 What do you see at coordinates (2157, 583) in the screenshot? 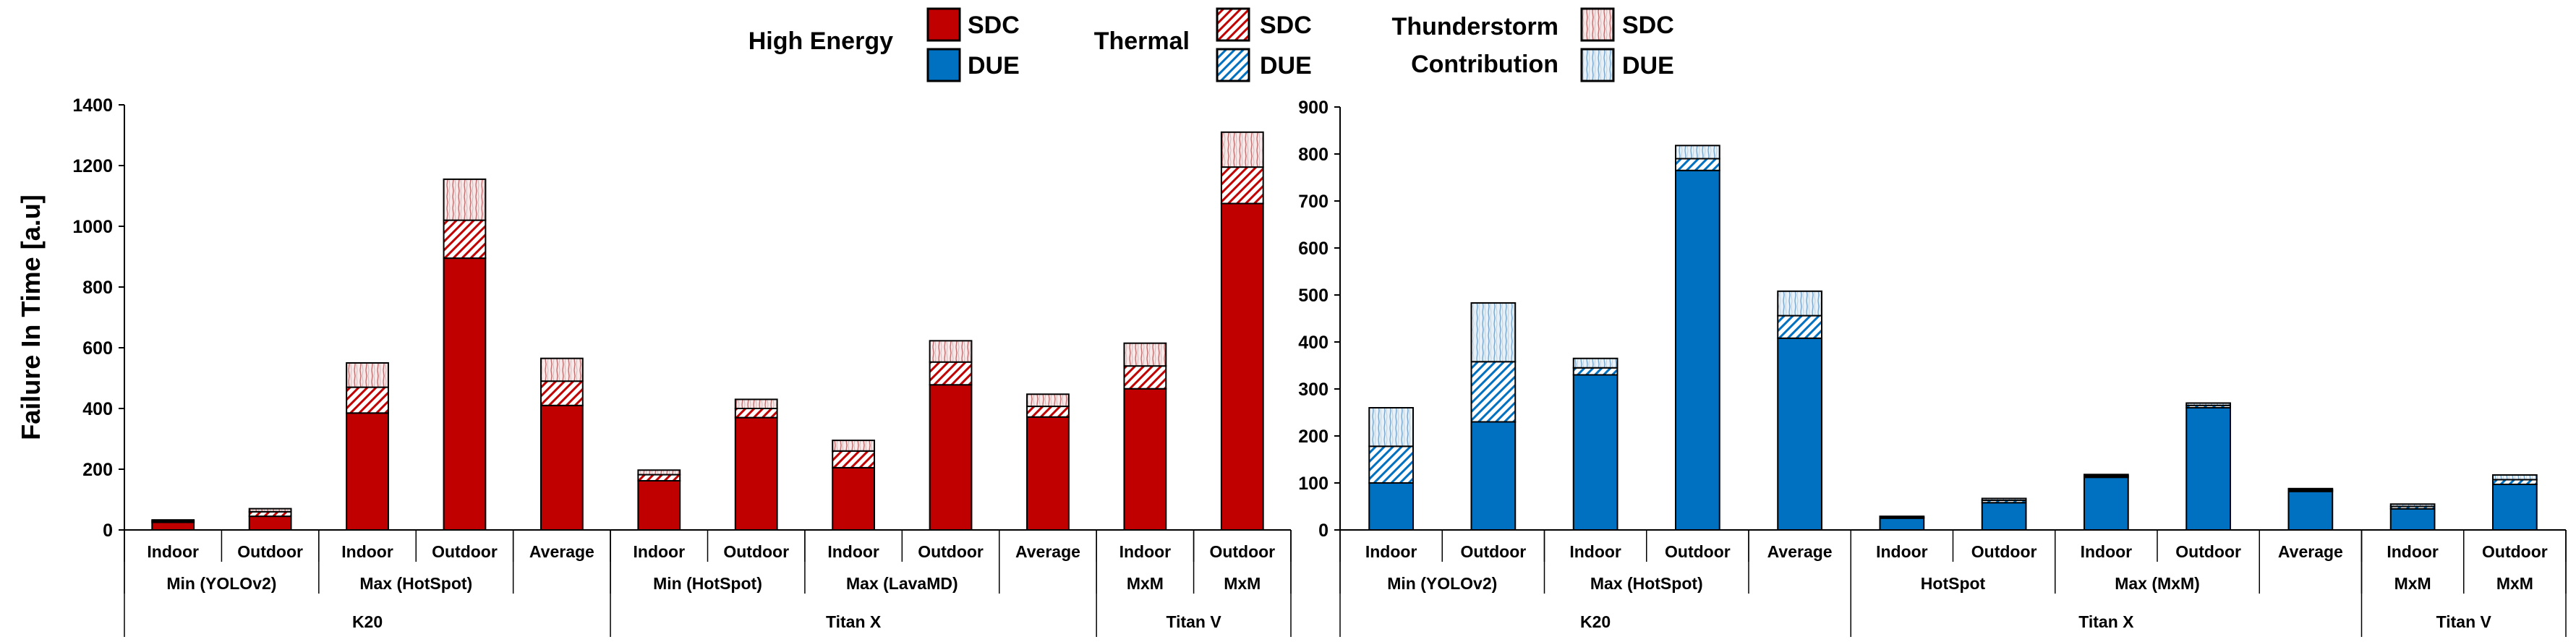
I see `x-group-label: Max (MxM)` at bounding box center [2157, 583].